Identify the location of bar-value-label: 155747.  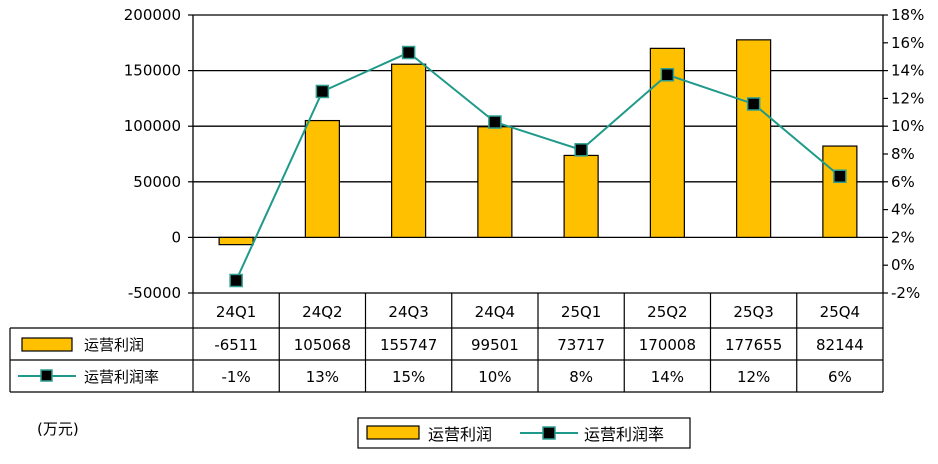
(408, 345).